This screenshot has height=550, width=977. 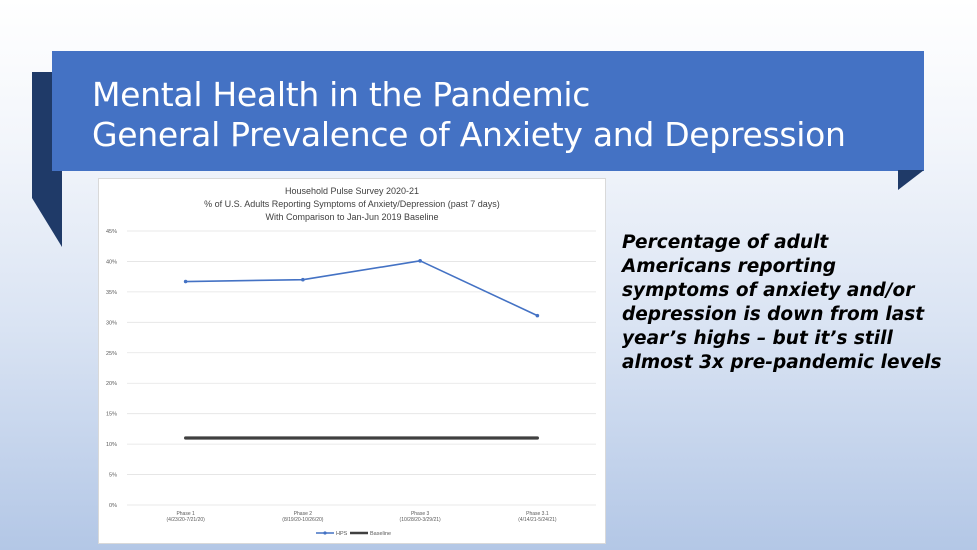 I want to click on legend-label-baseline: Baseline, so click(x=380, y=534).